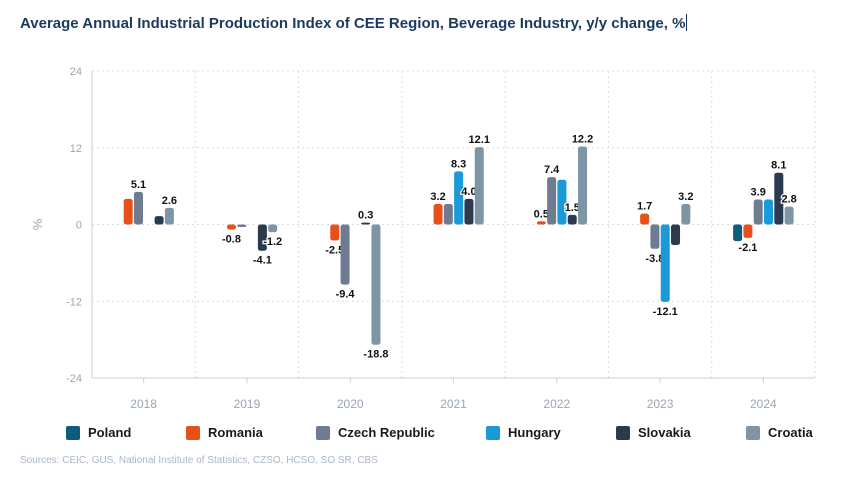 The width and height of the screenshot is (844, 483). I want to click on x-tick-label-2024: 2024, so click(763, 404).